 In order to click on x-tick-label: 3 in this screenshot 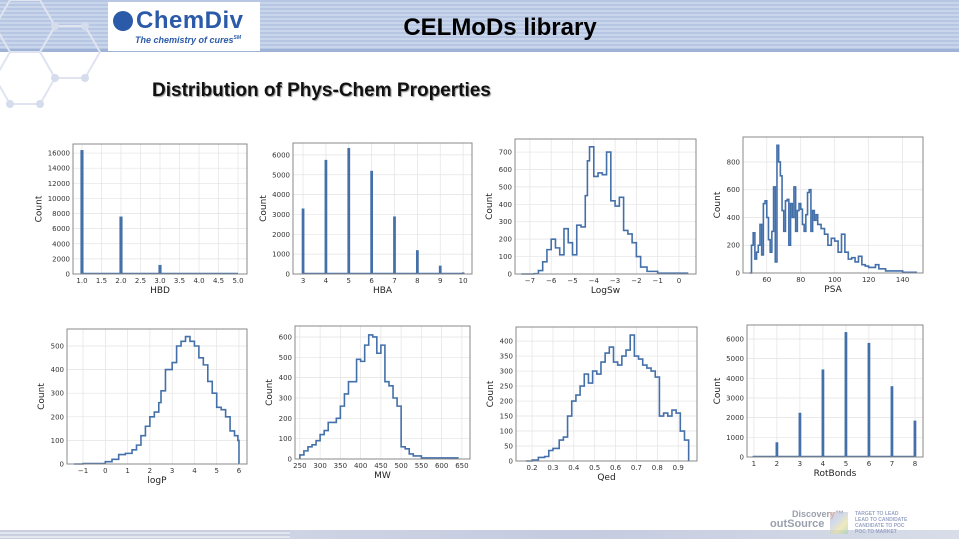, I will do `click(172, 471)`.